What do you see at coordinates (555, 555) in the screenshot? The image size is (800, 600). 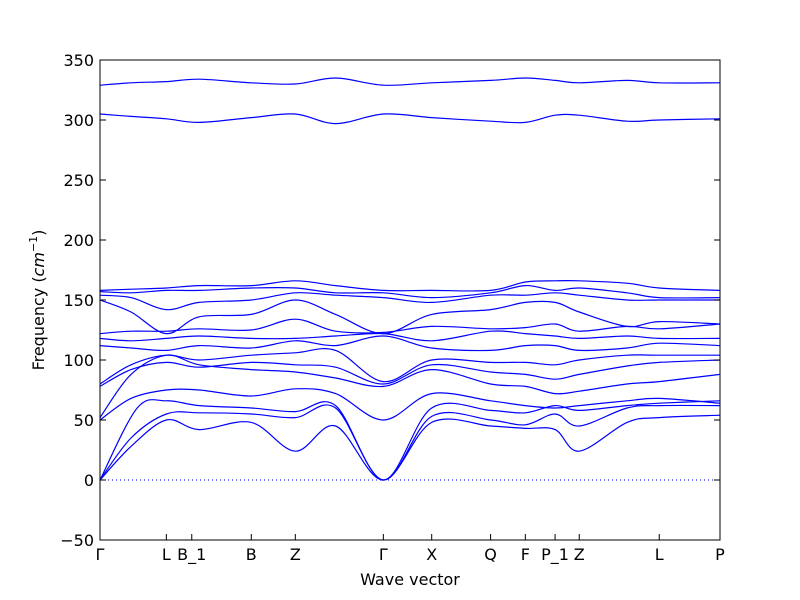 I see `x-tick-label: P_1` at bounding box center [555, 555].